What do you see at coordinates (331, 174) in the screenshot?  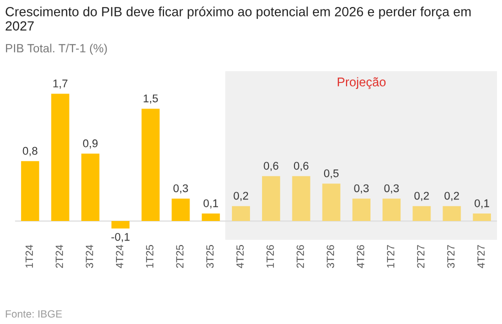 I see `data-label: 0,5` at bounding box center [331, 174].